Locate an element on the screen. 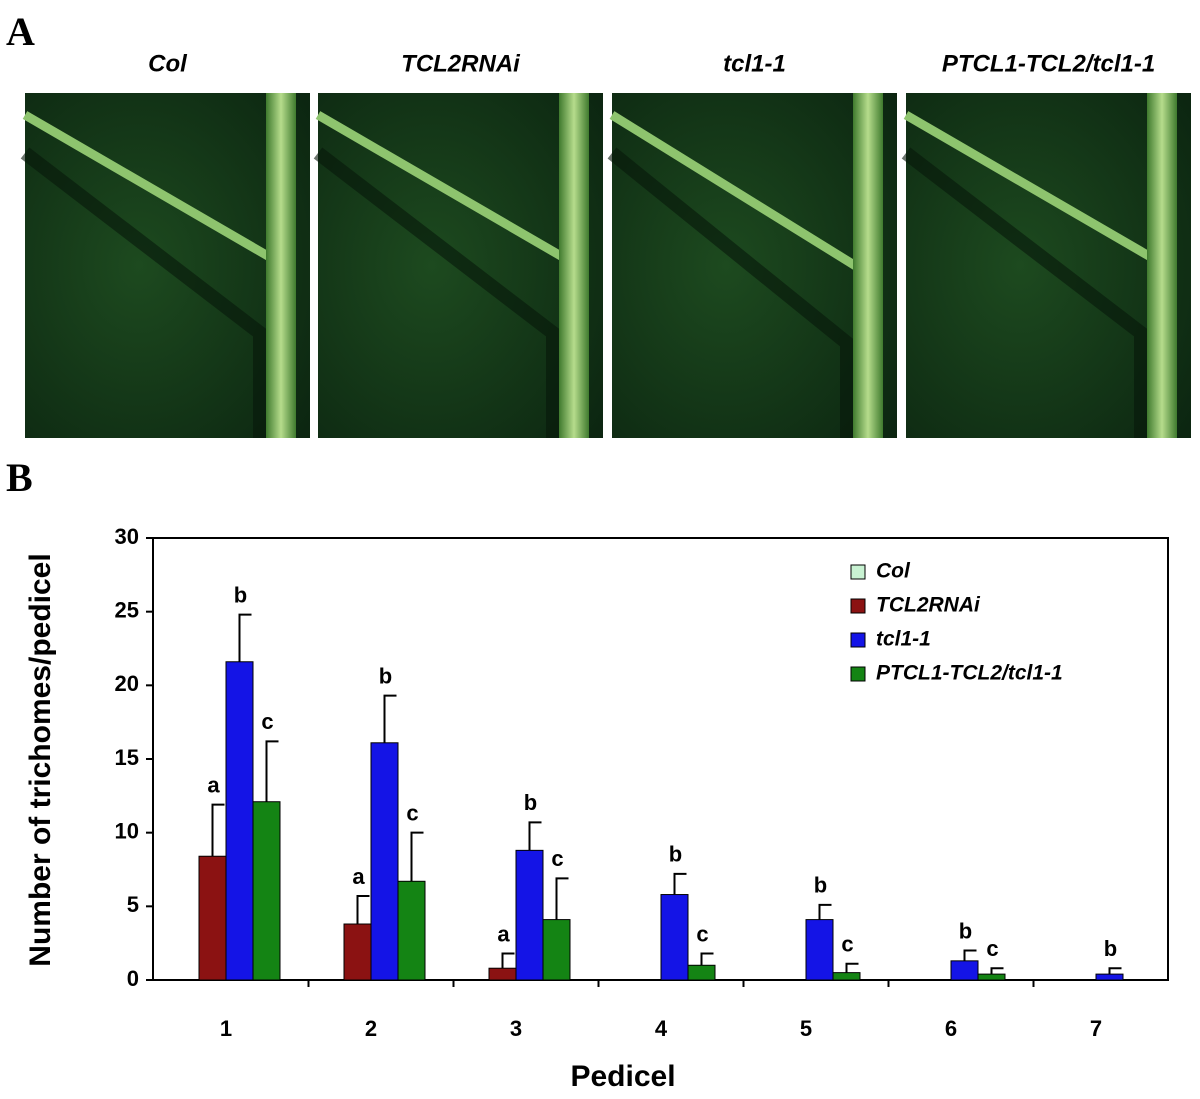 Image resolution: width=1200 pixels, height=1099 pixels. y-tick-label: 20 is located at coordinates (127, 683).